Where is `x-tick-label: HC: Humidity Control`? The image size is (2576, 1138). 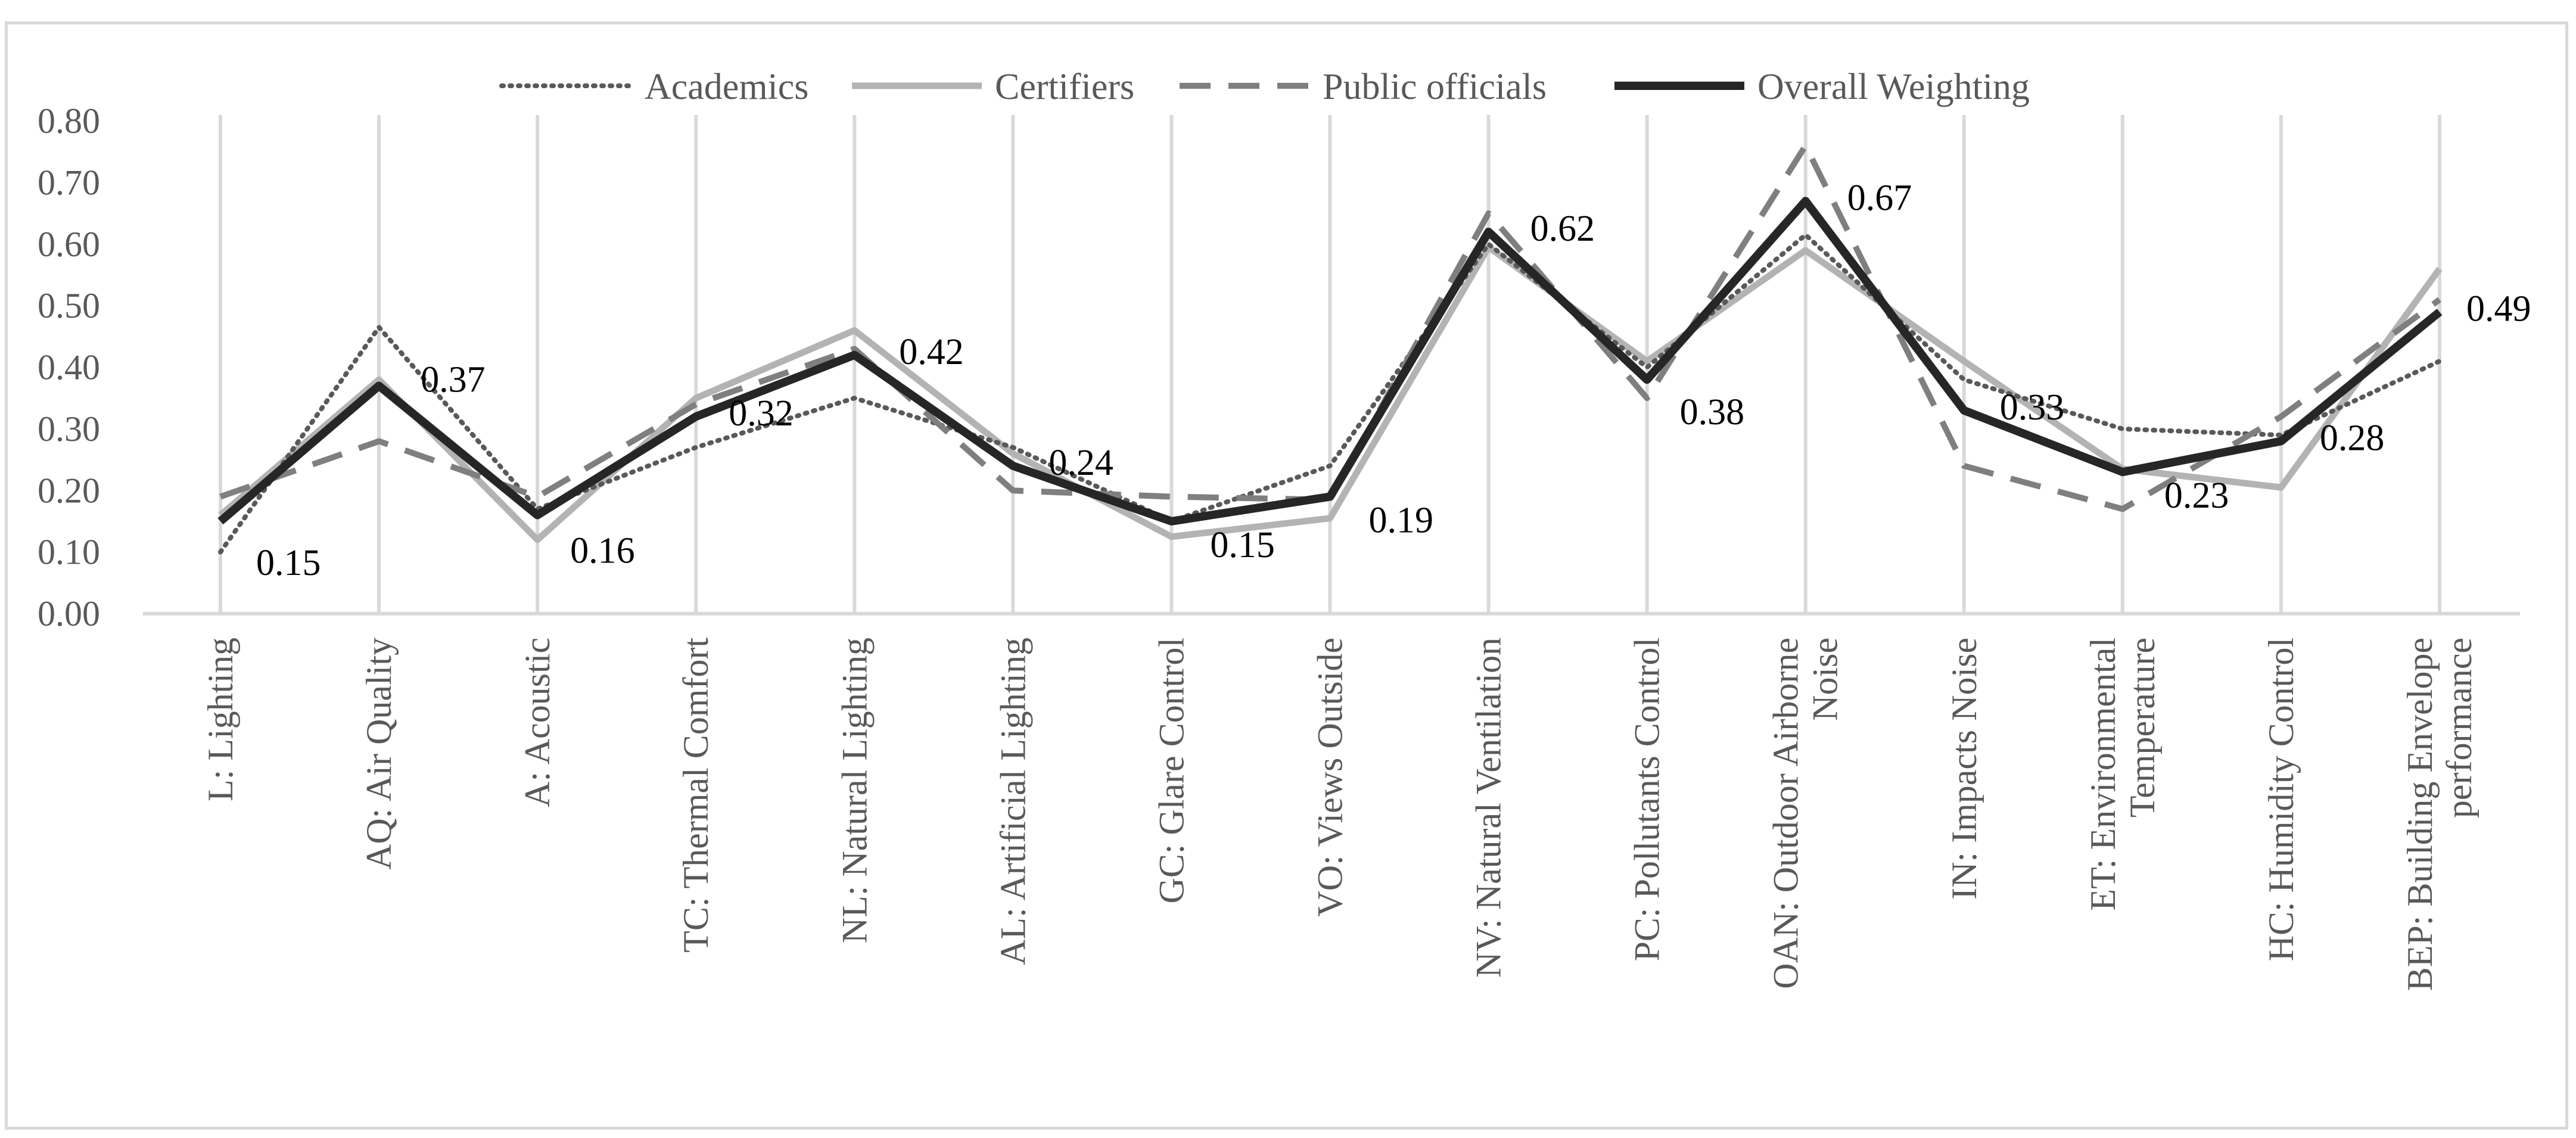
x-tick-label: HC: Humidity Control is located at coordinates (2281, 799).